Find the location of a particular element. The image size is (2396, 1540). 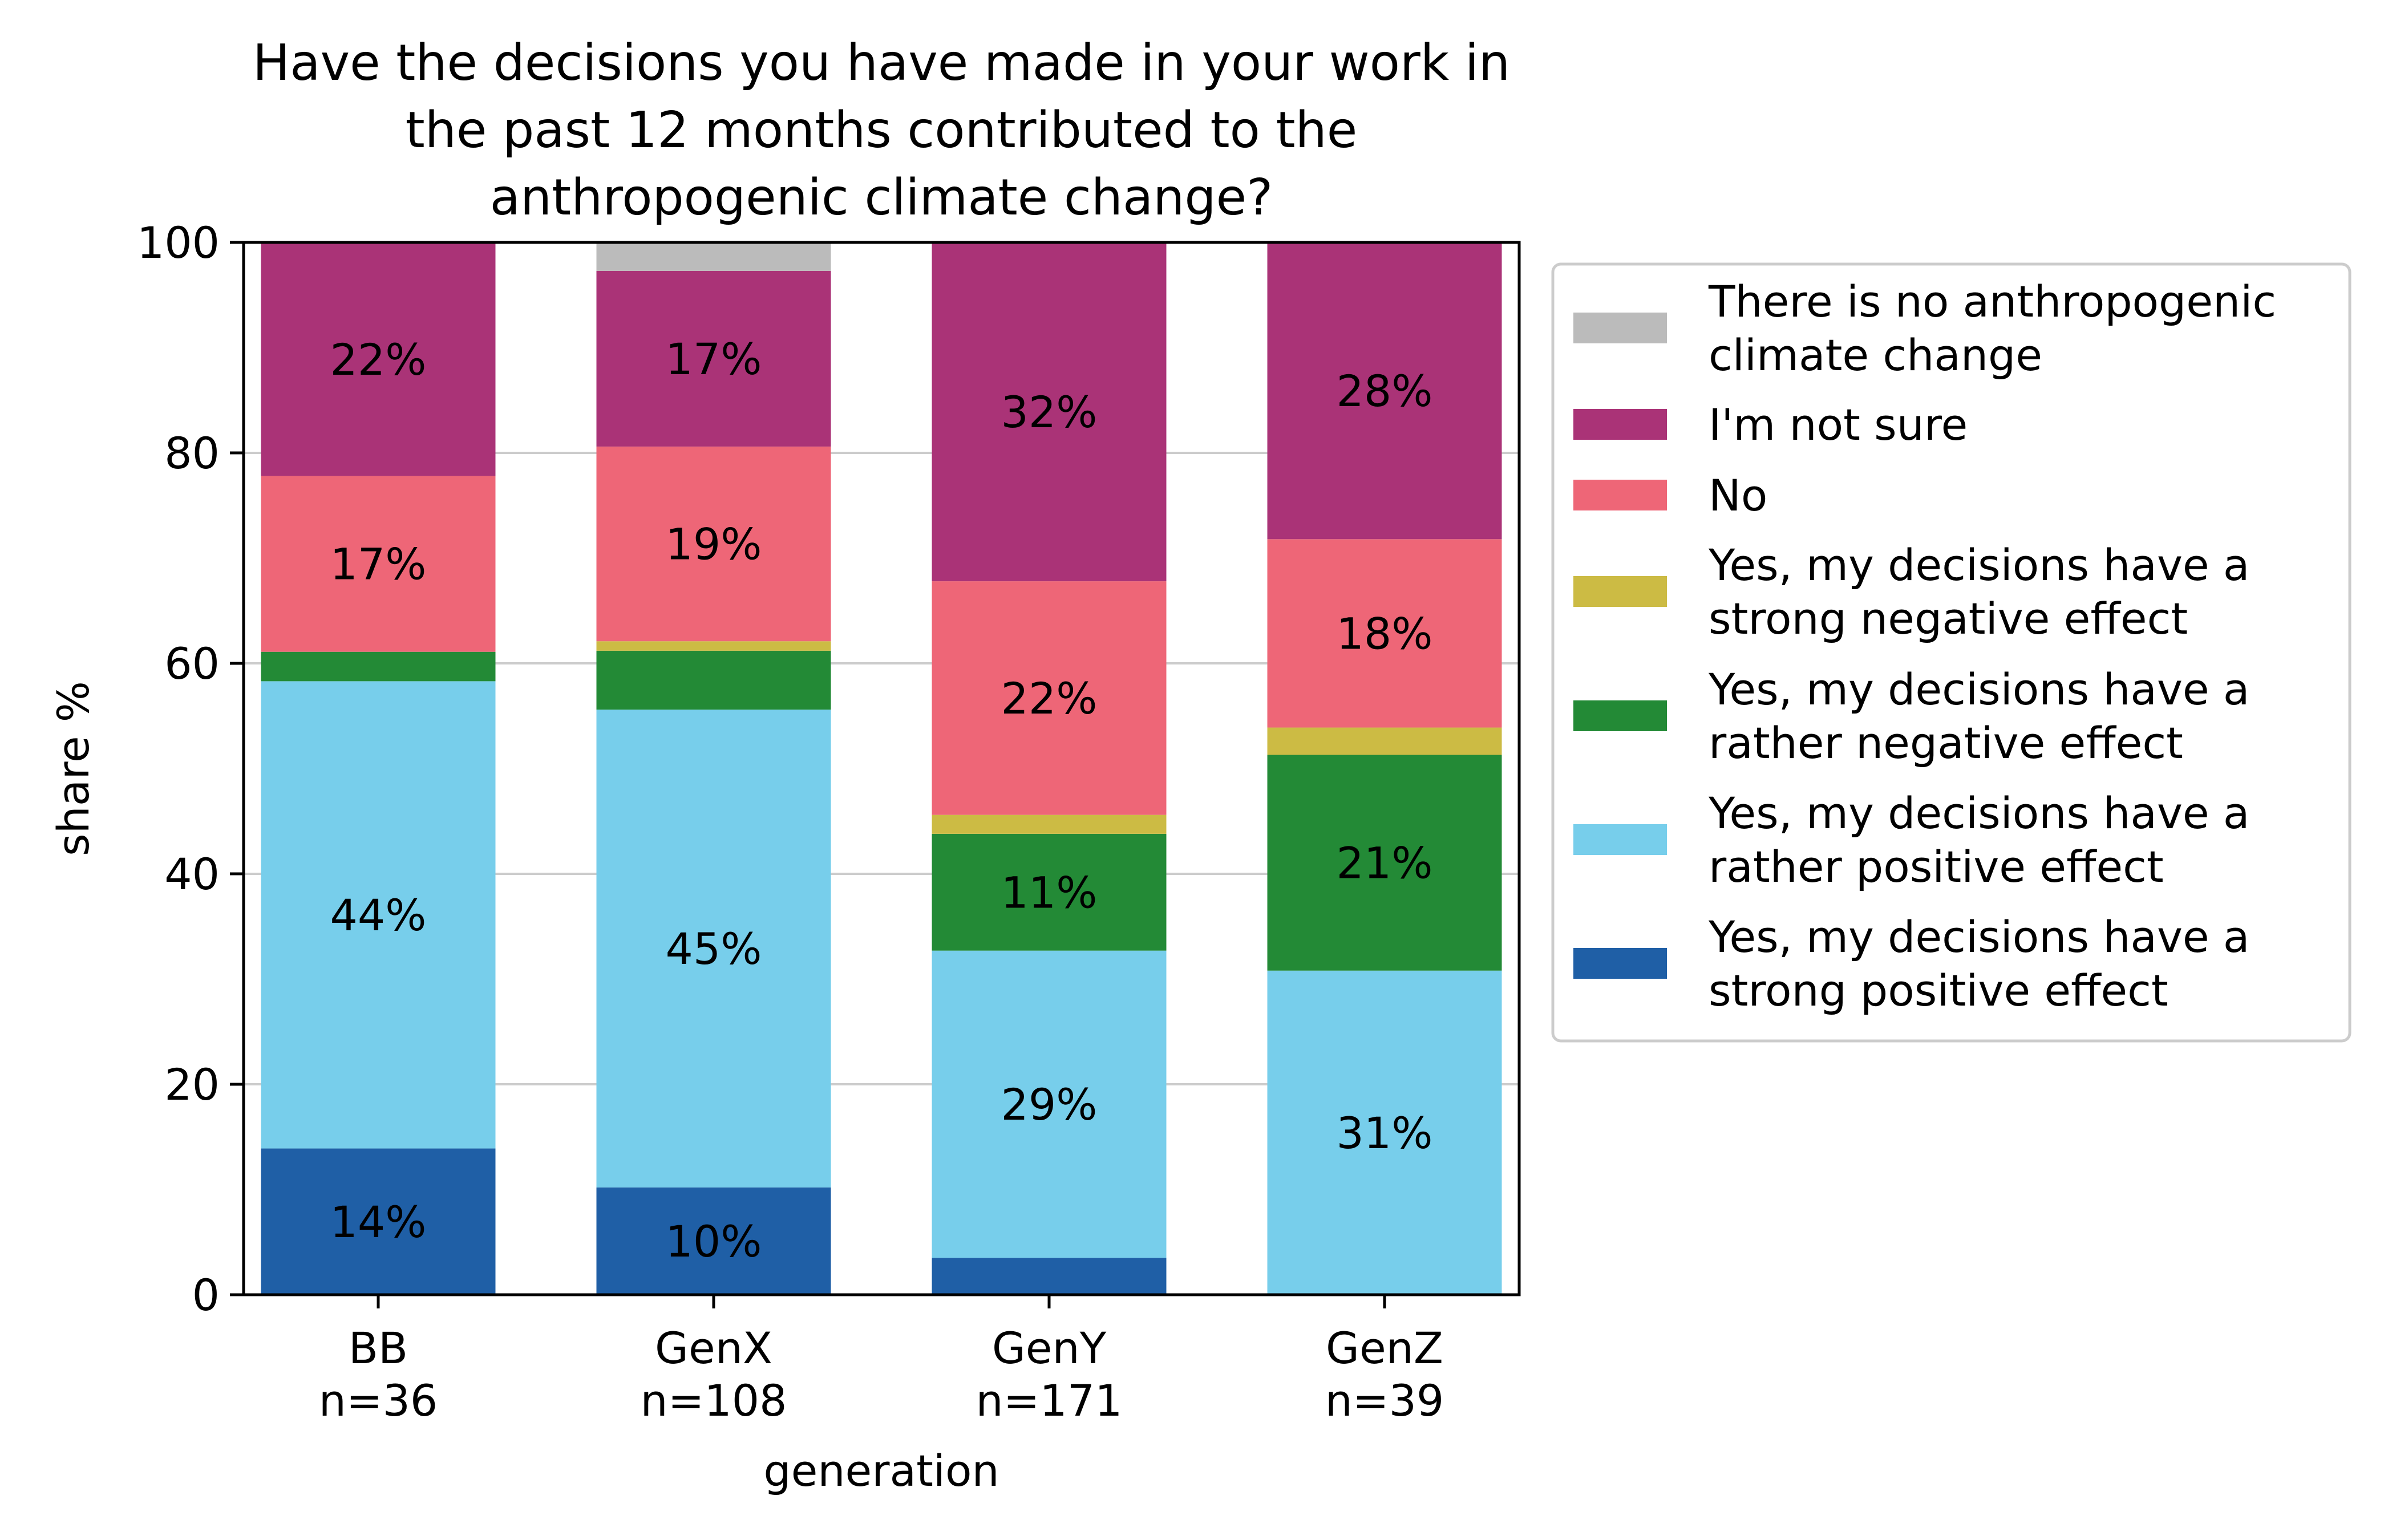

legend-label: strong positive effect is located at coordinates (1939, 990).